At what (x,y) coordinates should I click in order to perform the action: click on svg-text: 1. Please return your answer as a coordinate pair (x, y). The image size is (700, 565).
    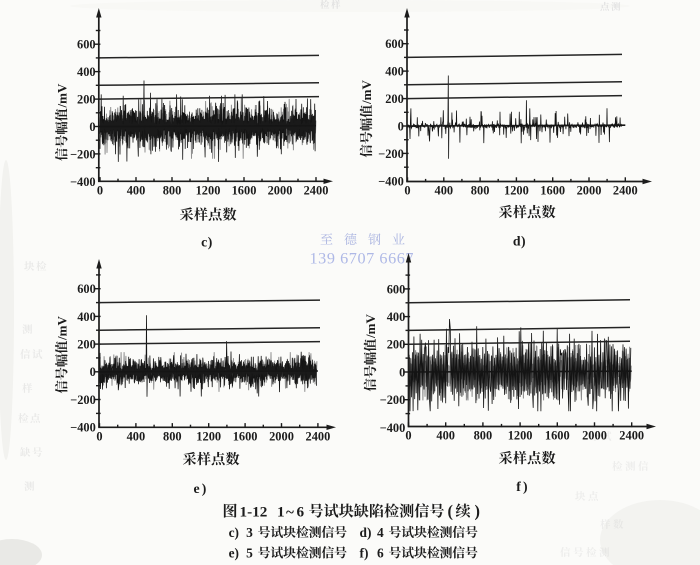
    Looking at the image, I should click on (281, 511).